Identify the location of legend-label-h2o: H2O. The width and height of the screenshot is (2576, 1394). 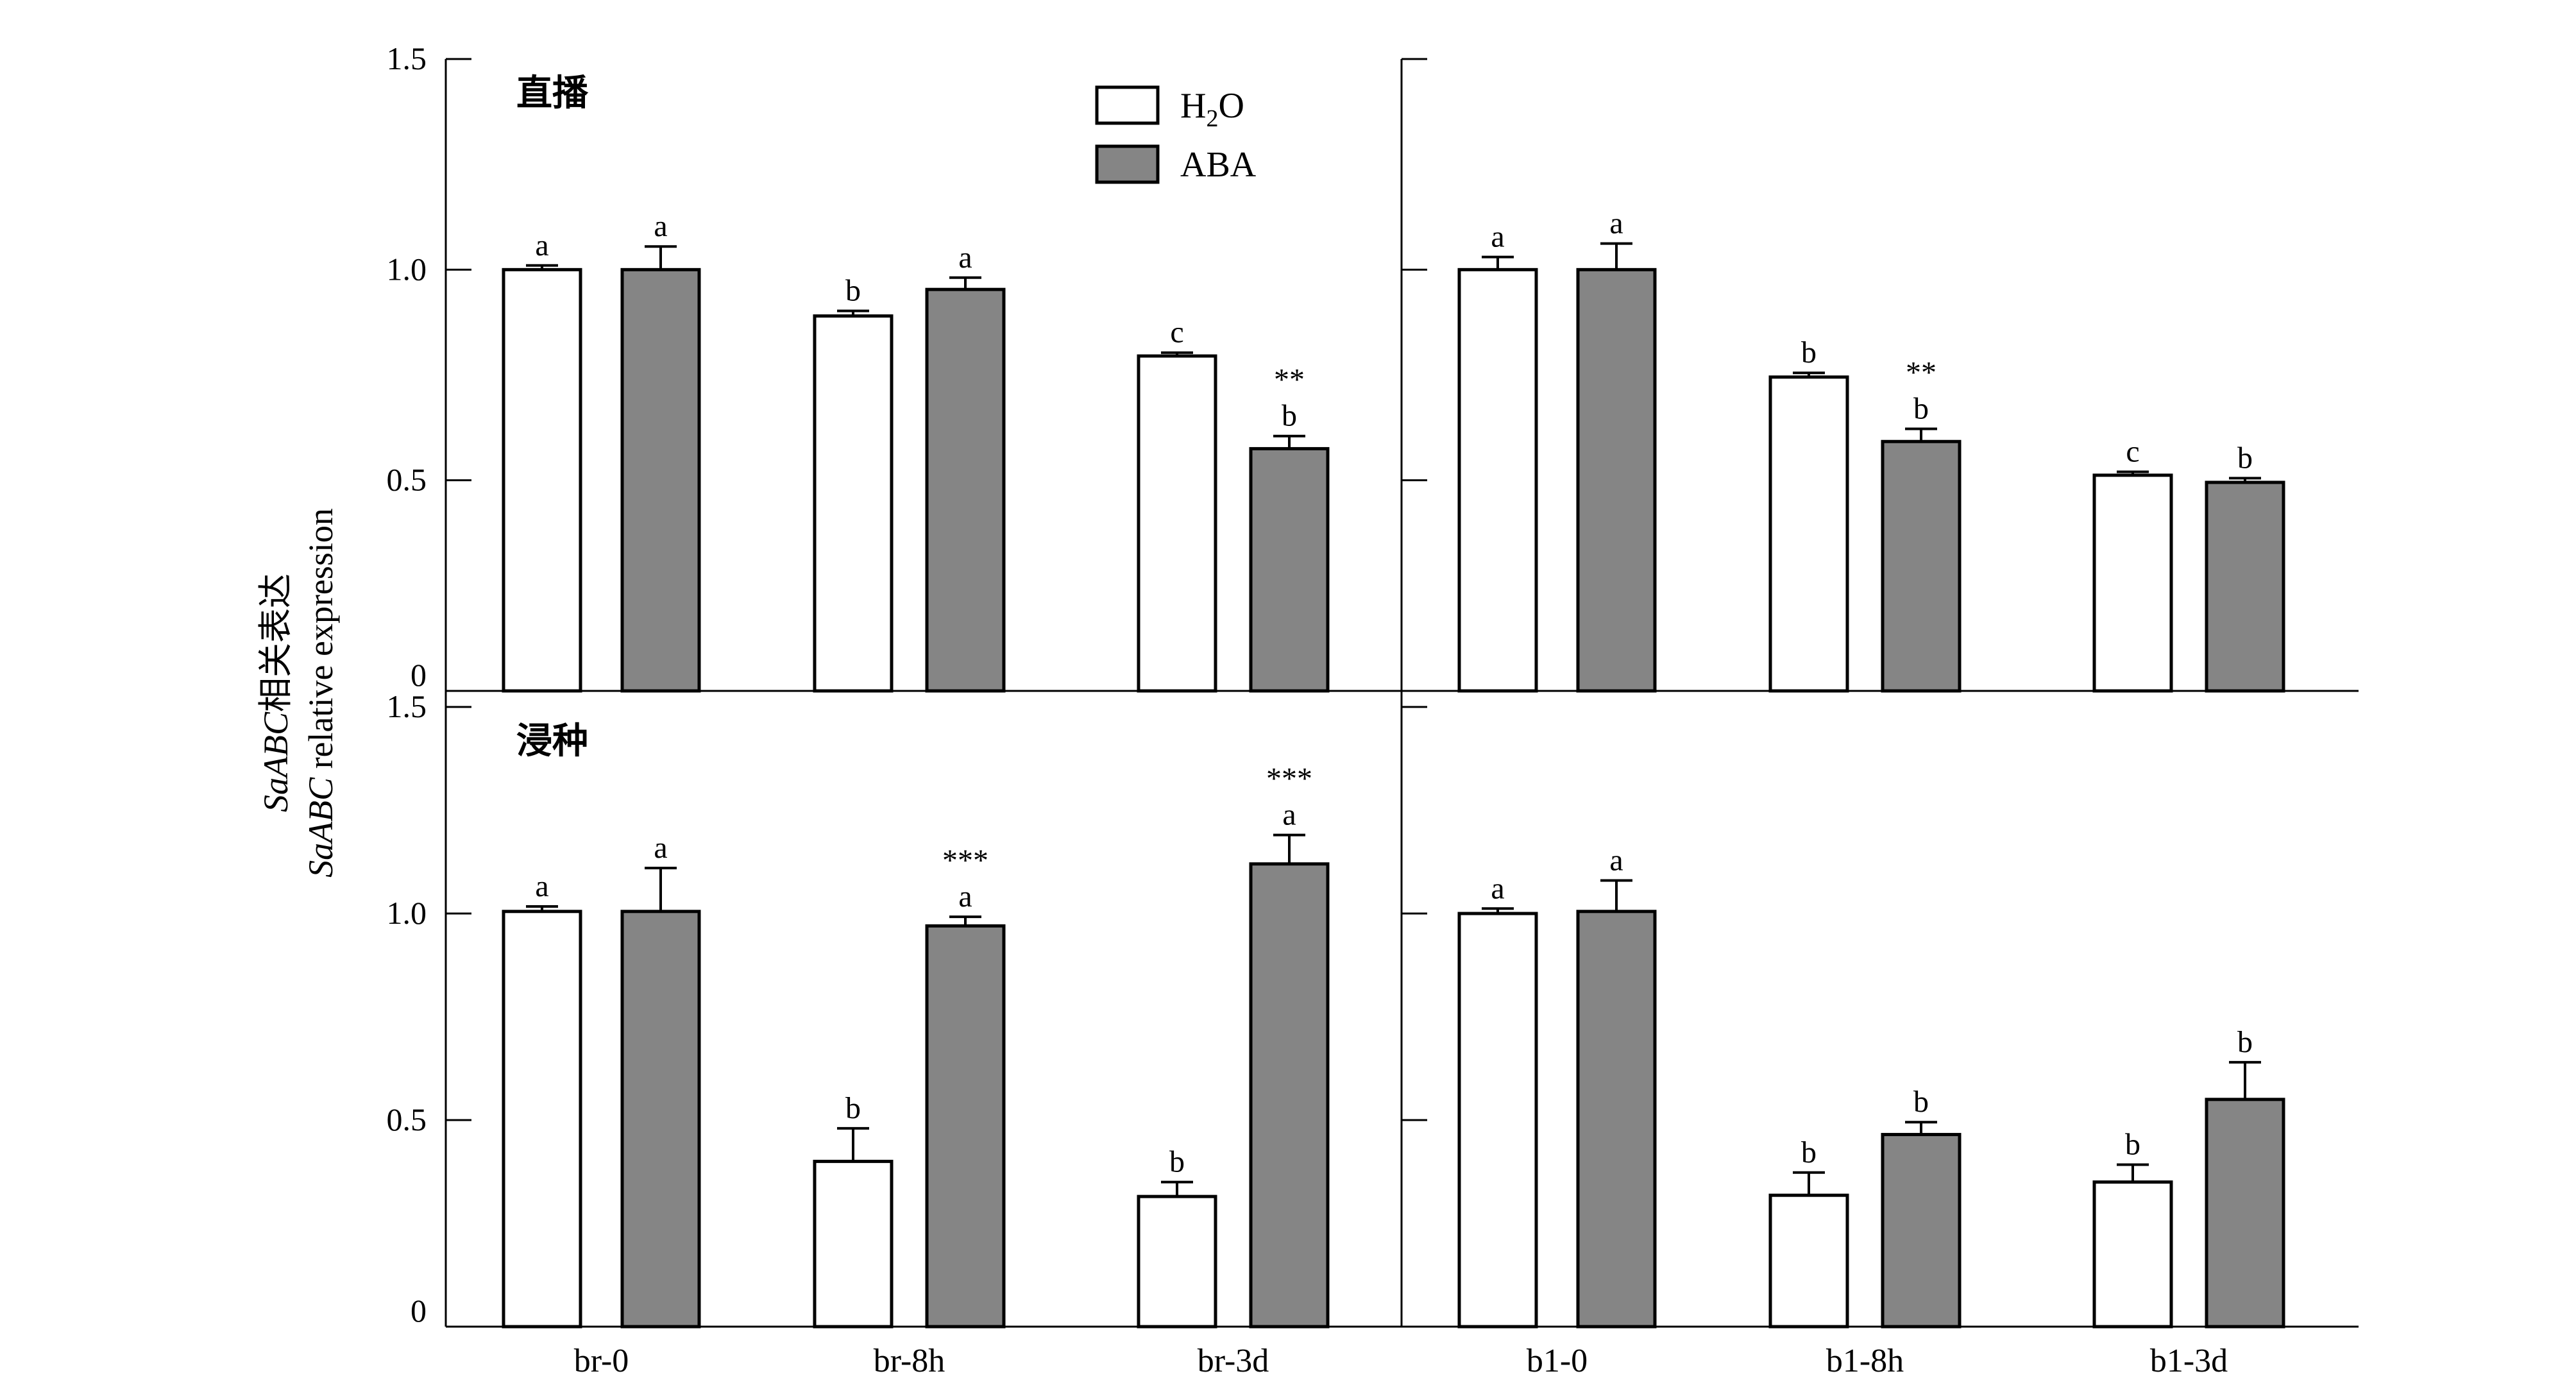
(1212, 109).